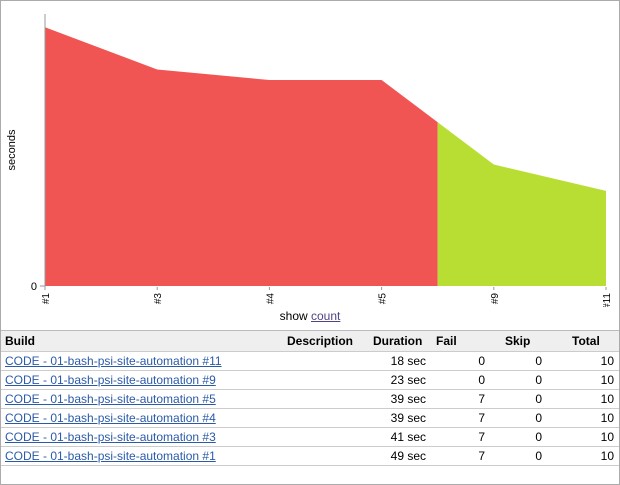 The width and height of the screenshot is (620, 485). What do you see at coordinates (158, 299) in the screenshot?
I see `x-tick-label: #3` at bounding box center [158, 299].